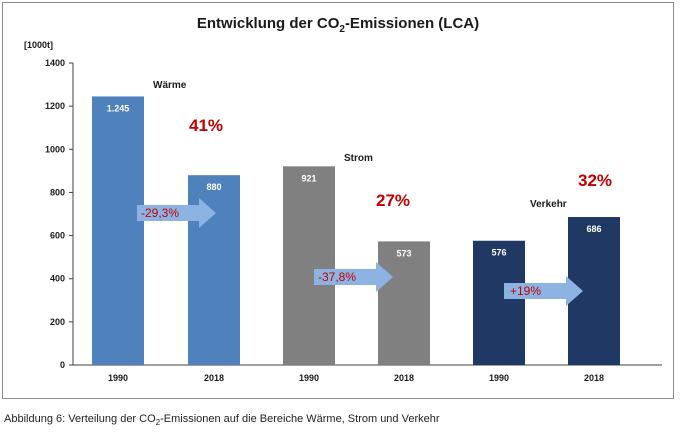 The height and width of the screenshot is (435, 682). What do you see at coordinates (57, 192) in the screenshot?
I see `y-tick-label: 800` at bounding box center [57, 192].